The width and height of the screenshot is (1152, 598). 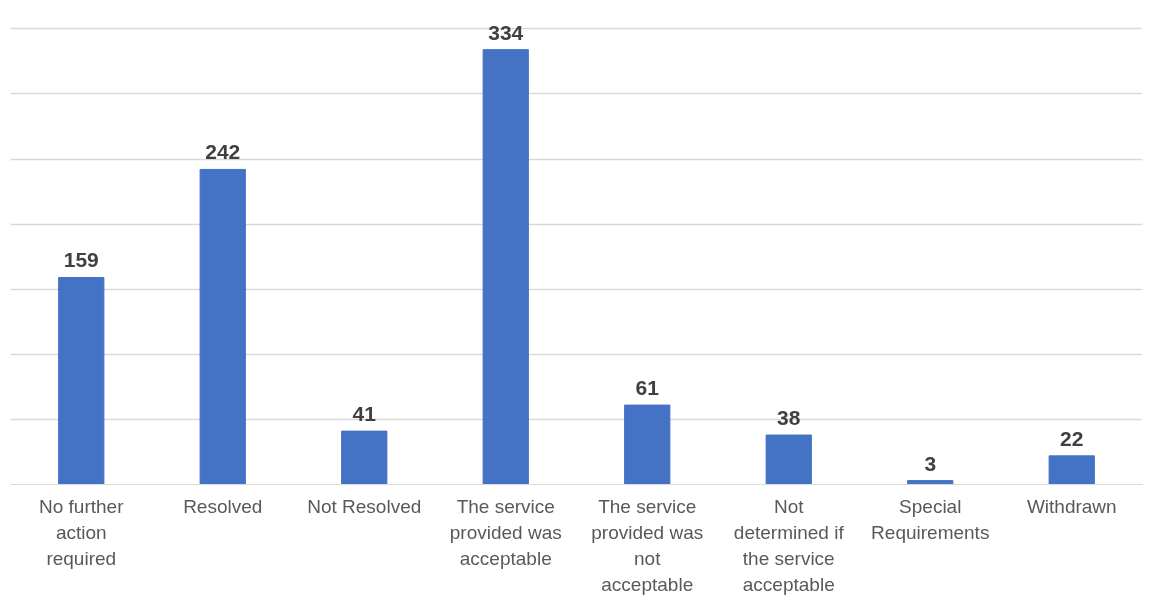 What do you see at coordinates (364, 506) in the screenshot?
I see `x-tick-label: Not Resolved` at bounding box center [364, 506].